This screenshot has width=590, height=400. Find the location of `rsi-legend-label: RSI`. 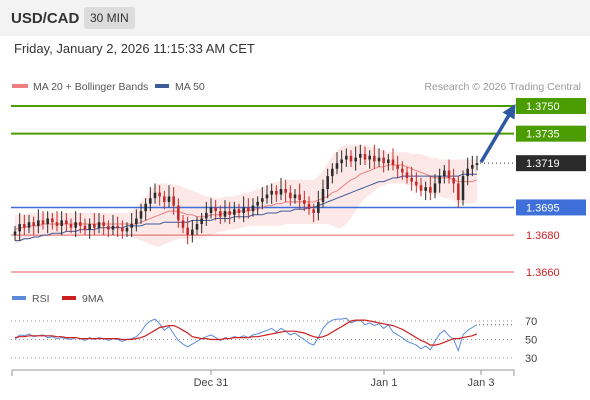

rsi-legend-label: RSI is located at coordinates (41, 299).